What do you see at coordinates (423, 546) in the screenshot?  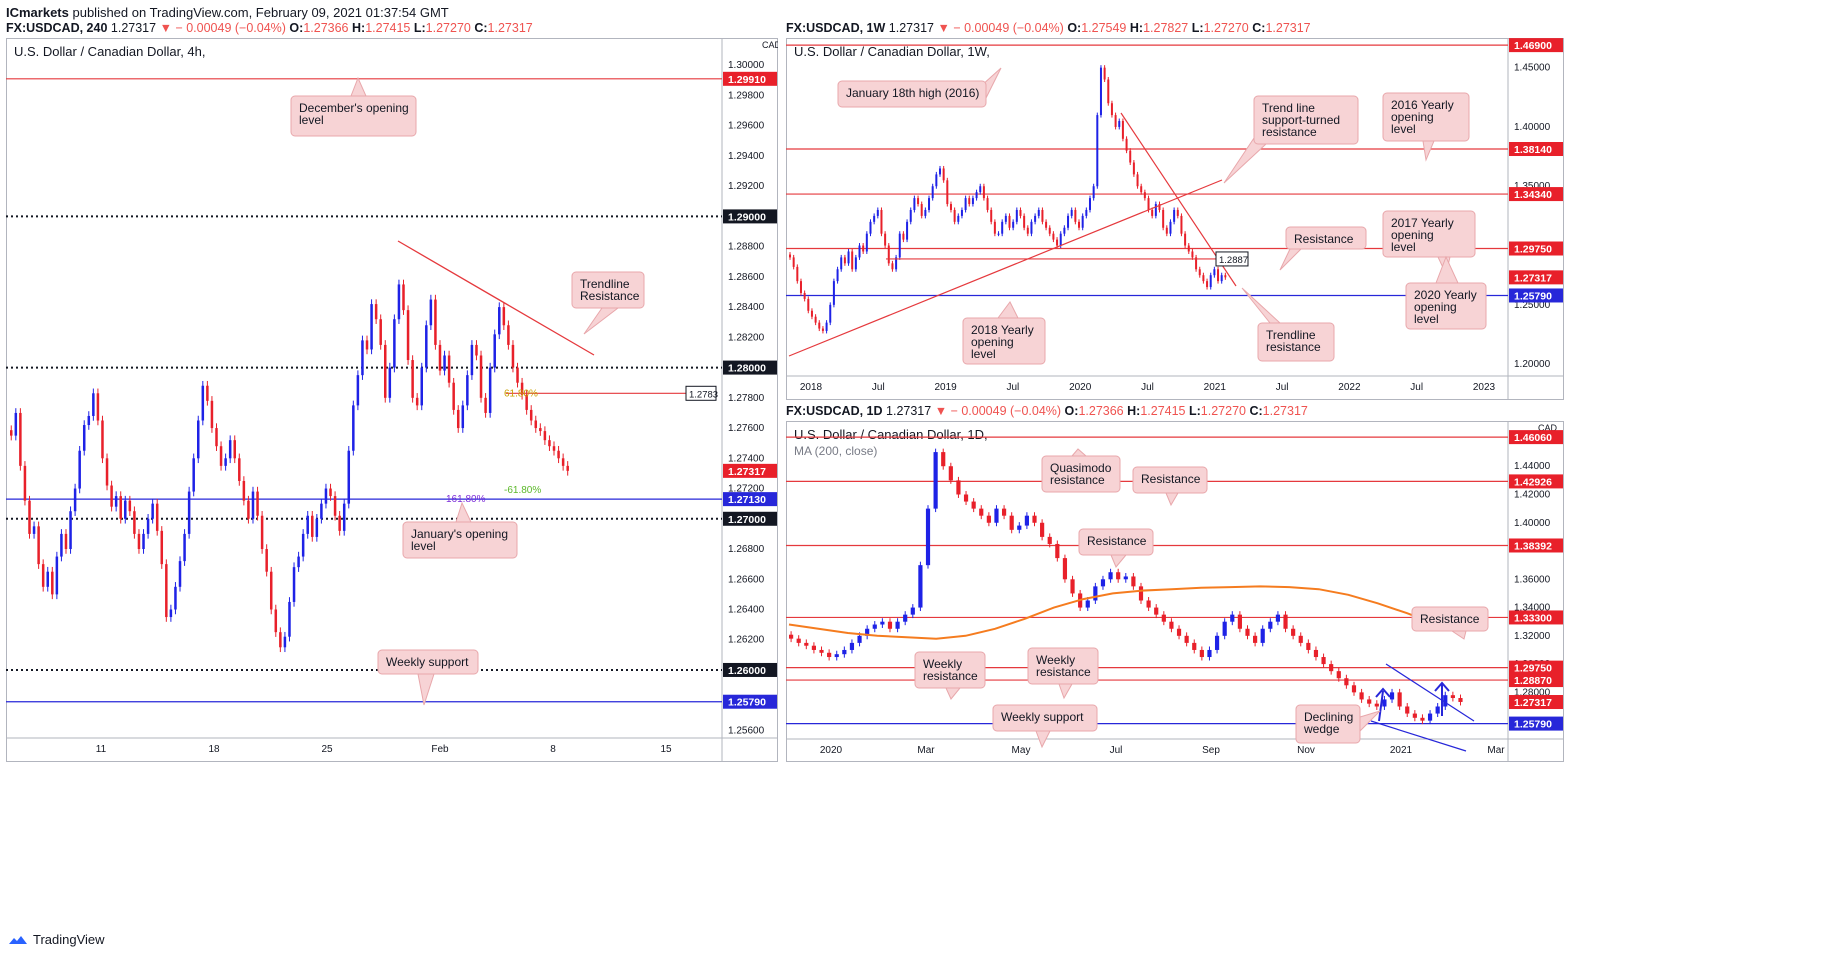 I see `h4-callout-january-text: level` at bounding box center [423, 546].